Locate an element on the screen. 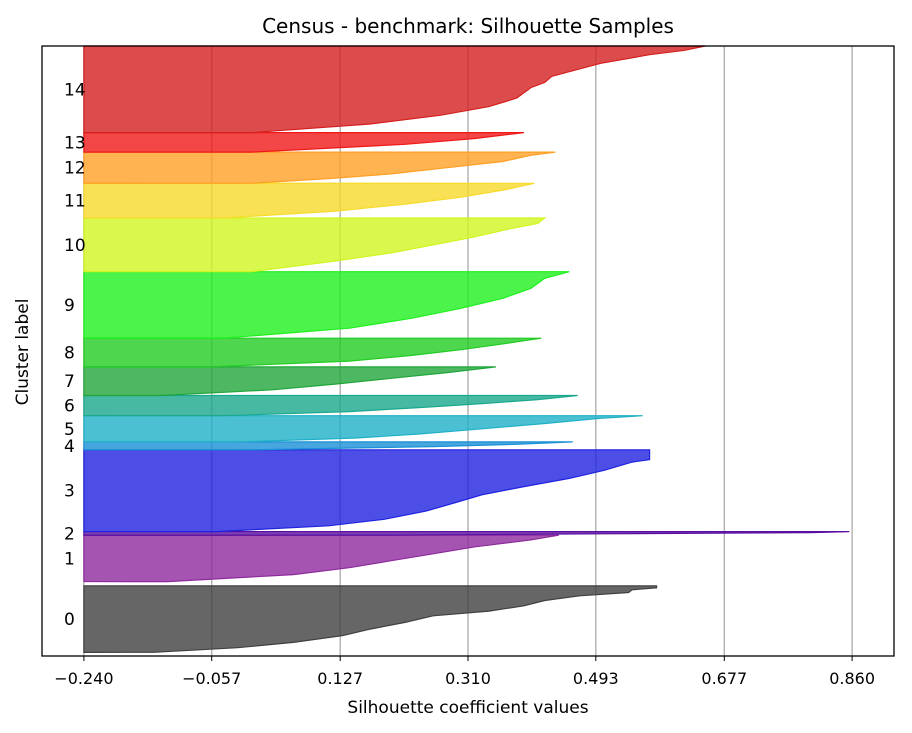  cluster-label-10: 10 is located at coordinates (75, 246).